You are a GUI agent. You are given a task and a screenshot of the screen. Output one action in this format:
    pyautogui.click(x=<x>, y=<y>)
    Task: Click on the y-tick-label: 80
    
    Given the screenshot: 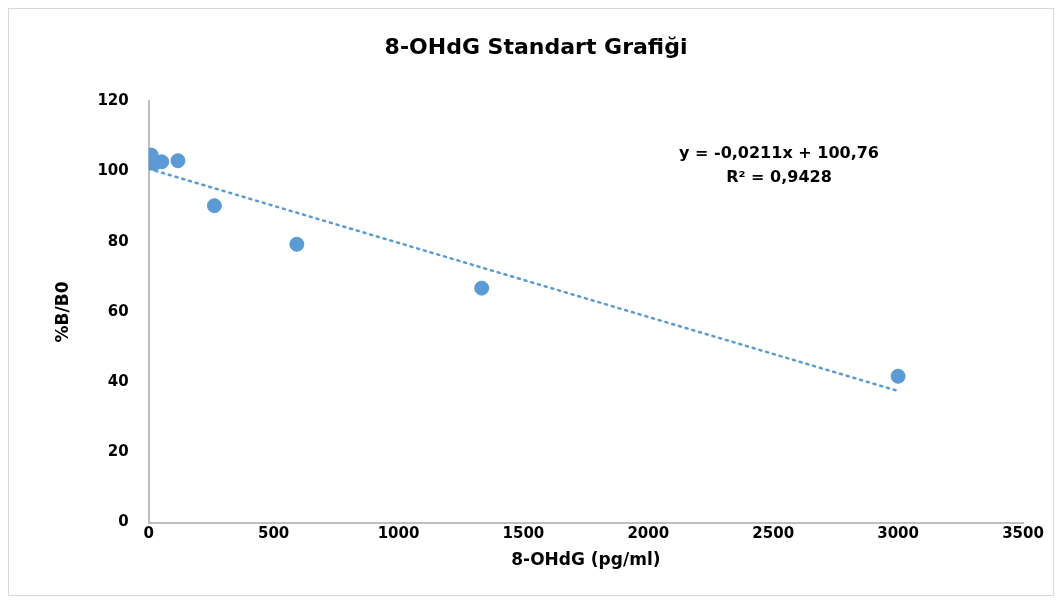 What is the action you would take?
    pyautogui.click(x=118, y=240)
    